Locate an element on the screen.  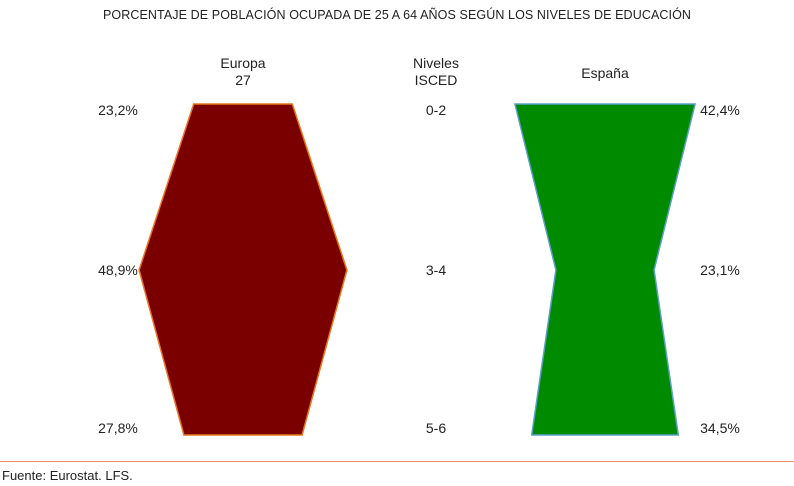
series-header-line: Europa is located at coordinates (242, 63).